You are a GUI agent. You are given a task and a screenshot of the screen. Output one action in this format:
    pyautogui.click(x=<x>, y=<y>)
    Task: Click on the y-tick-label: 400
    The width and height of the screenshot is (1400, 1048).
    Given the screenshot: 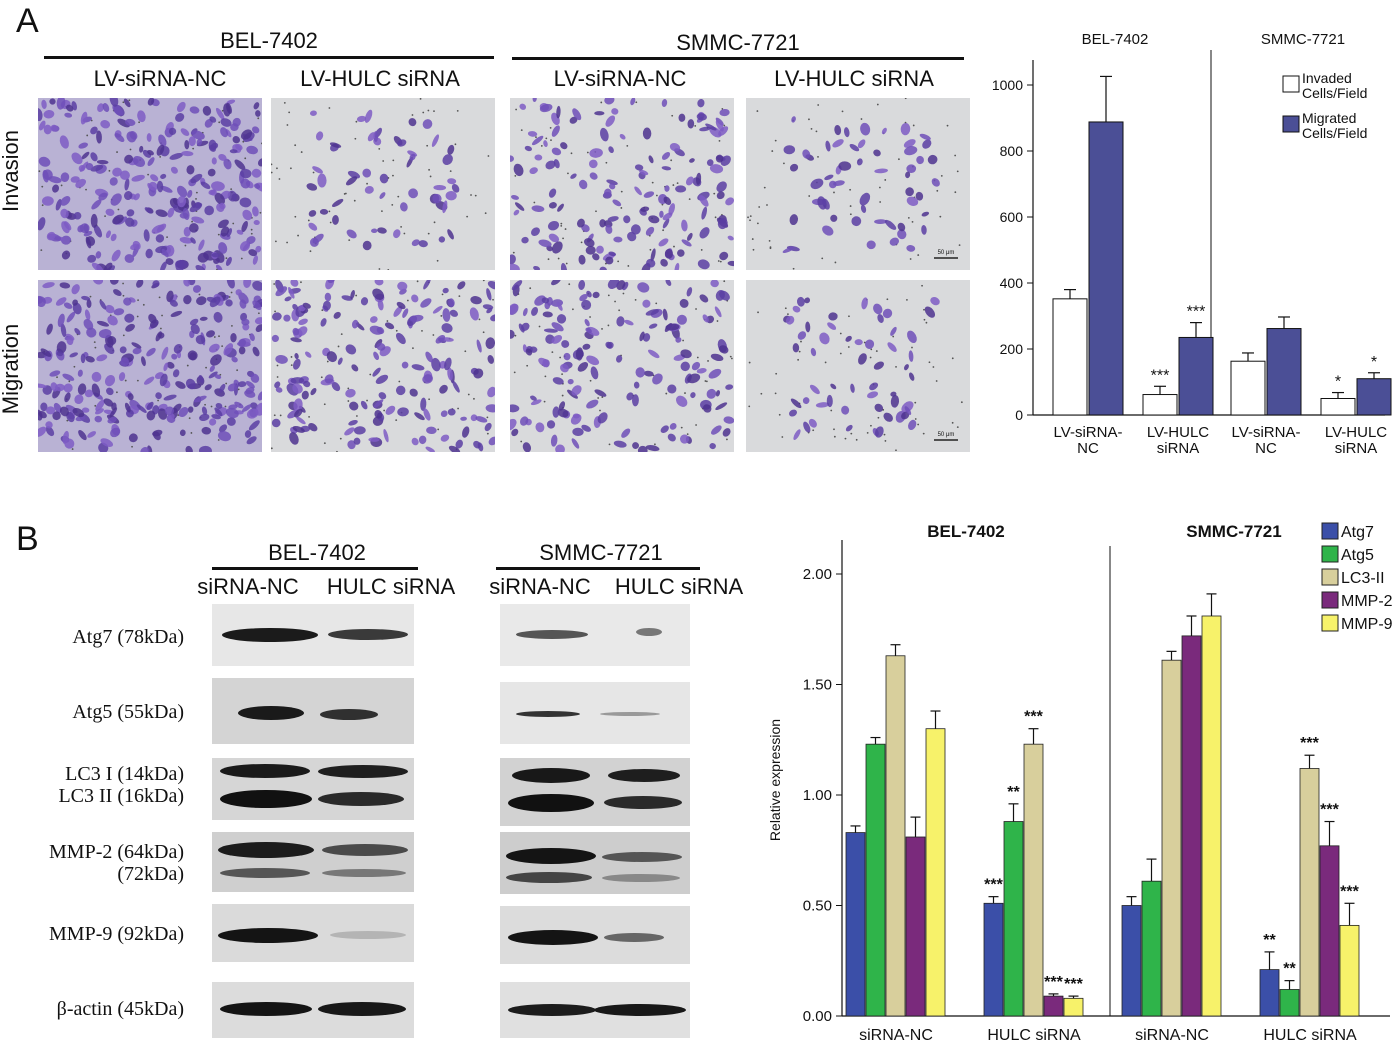 What is the action you would take?
    pyautogui.click(x=1012, y=283)
    